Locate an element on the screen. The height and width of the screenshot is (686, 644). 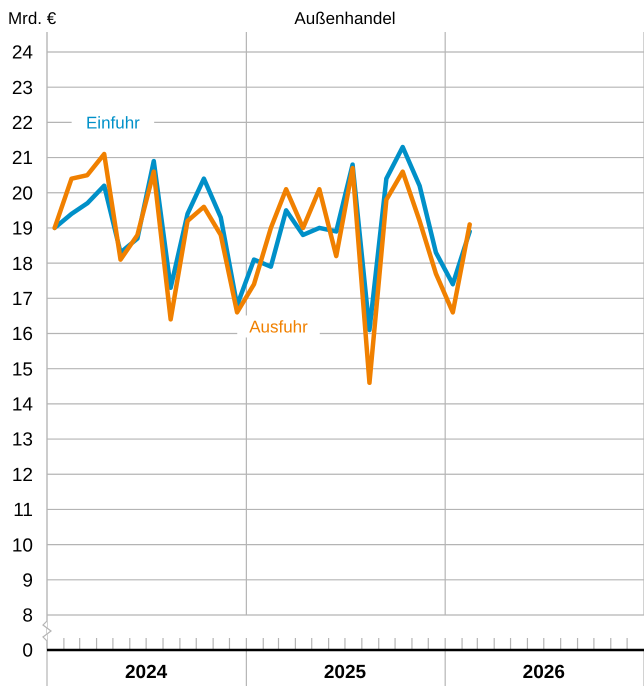
series-label: Ausfuhr is located at coordinates (278, 326).